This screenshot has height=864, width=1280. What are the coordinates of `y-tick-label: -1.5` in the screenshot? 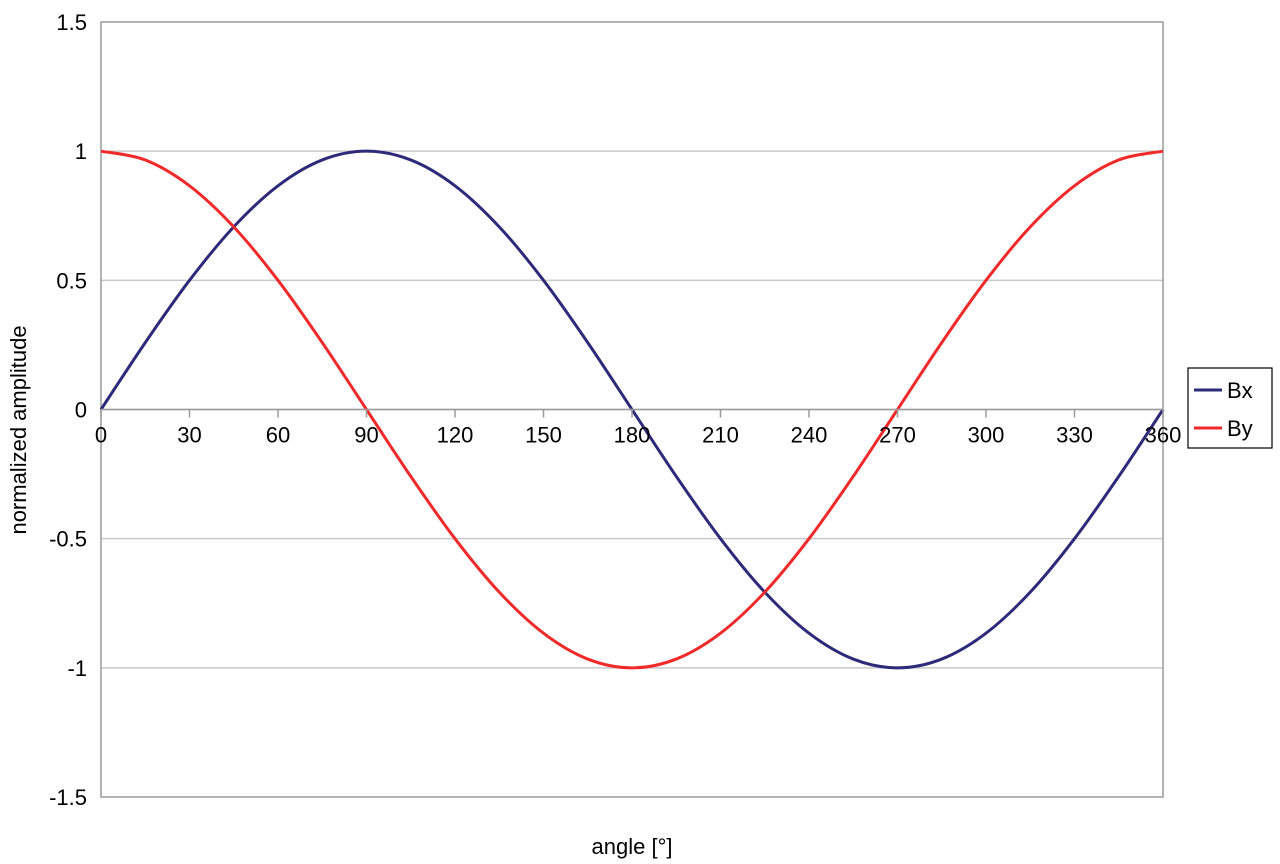 It's located at (68, 797).